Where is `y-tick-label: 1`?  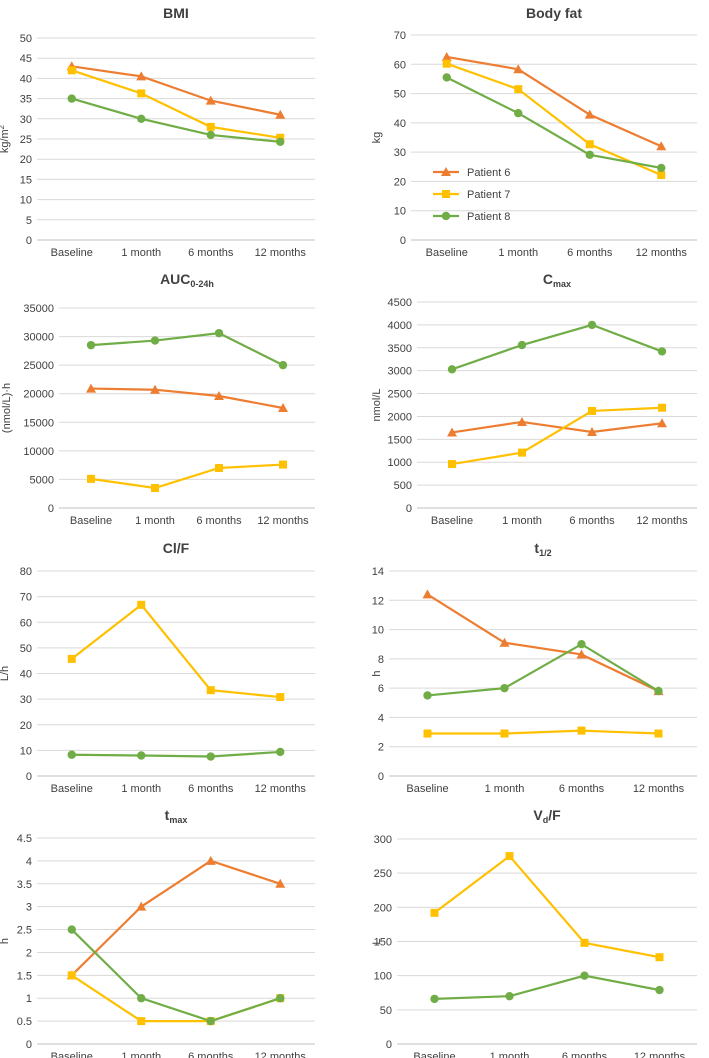 y-tick-label: 1 is located at coordinates (29, 999).